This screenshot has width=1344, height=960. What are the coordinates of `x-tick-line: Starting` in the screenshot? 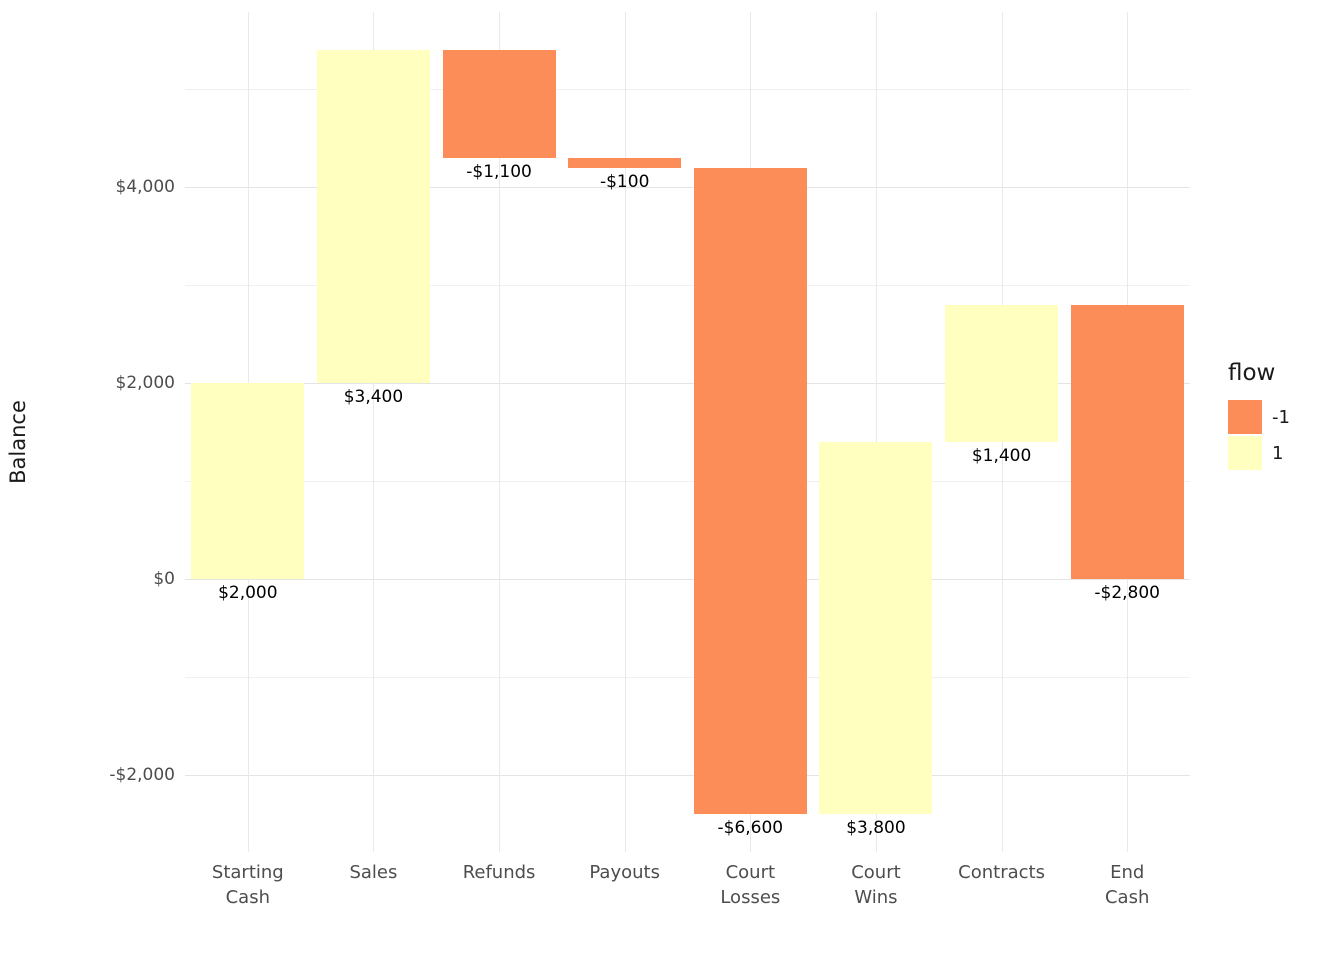 It's located at (247, 872).